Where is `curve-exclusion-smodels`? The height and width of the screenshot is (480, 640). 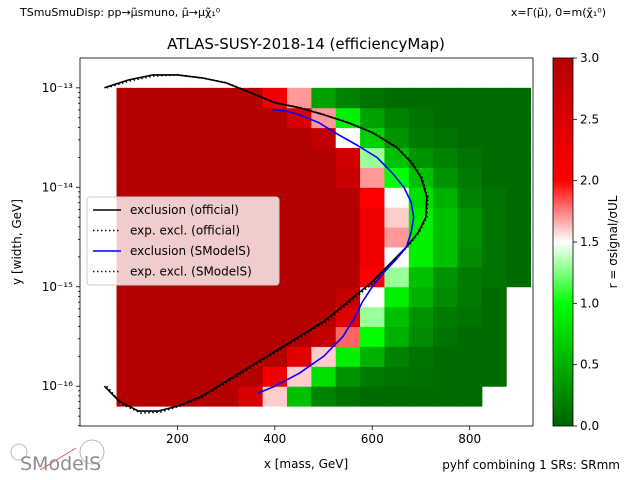
curve-exclusion-smodels is located at coordinates (336, 251).